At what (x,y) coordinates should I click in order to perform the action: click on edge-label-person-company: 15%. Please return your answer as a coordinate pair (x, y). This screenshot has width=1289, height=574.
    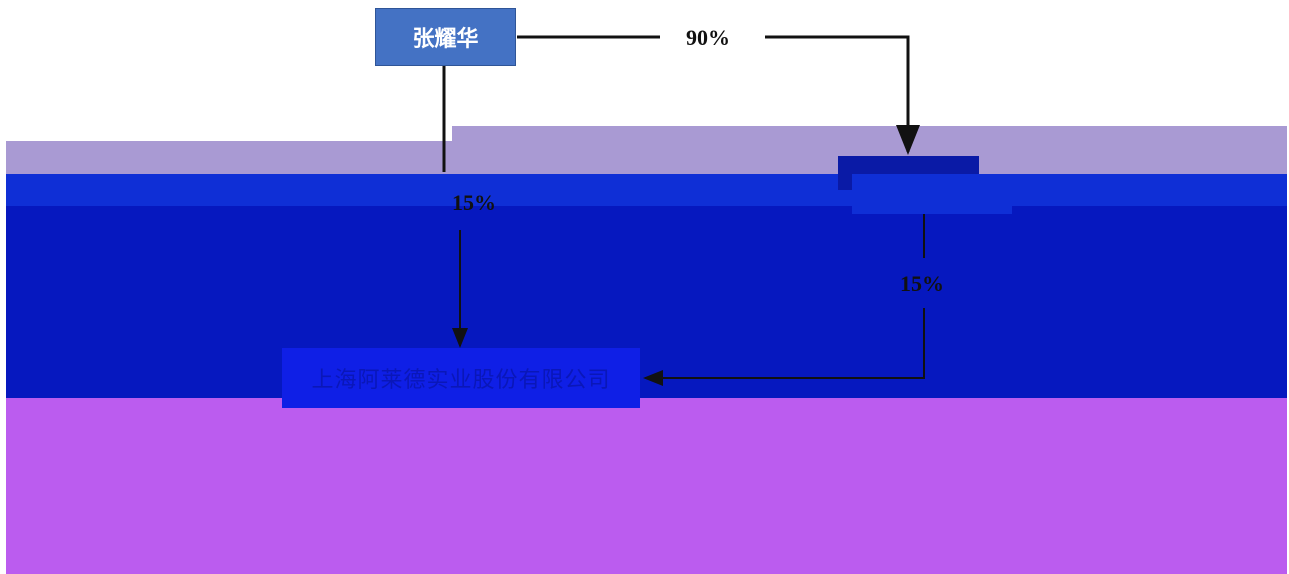
    Looking at the image, I should click on (474, 202).